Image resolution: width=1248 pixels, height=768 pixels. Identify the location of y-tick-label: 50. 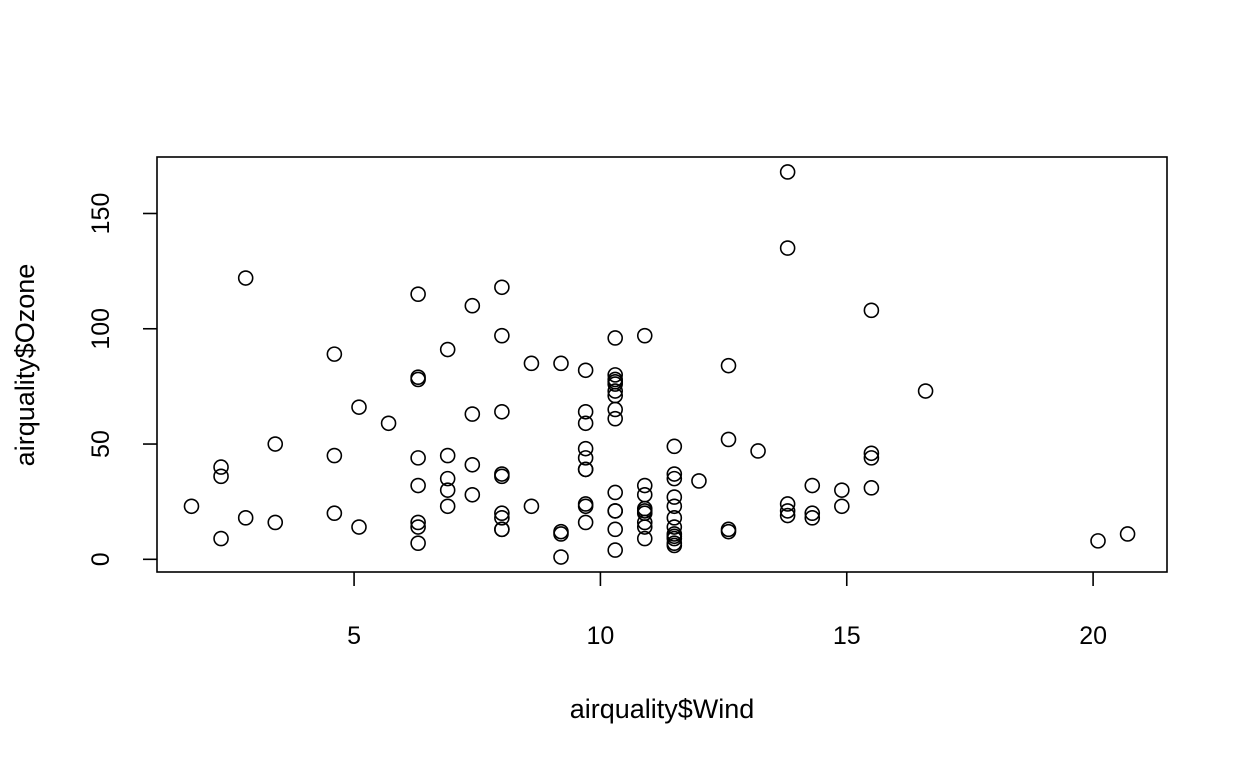
(101, 444).